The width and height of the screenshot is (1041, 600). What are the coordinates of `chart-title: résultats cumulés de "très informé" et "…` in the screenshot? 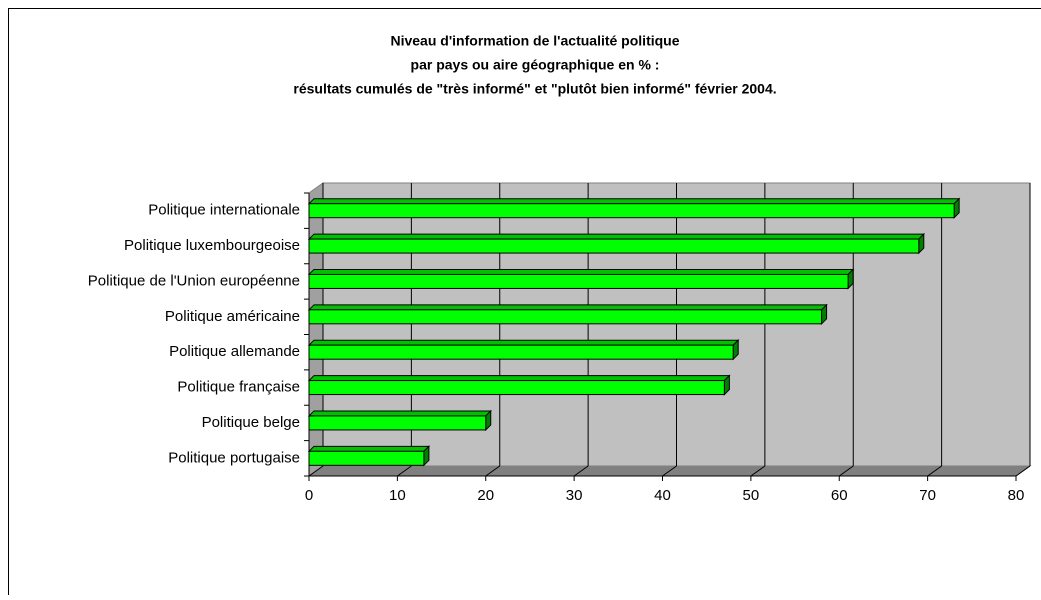 It's located at (534, 89).